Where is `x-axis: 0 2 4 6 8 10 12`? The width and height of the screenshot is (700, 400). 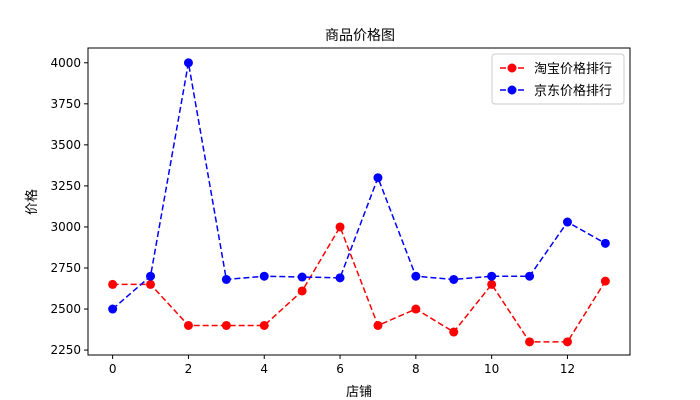 x-axis: 0 2 4 6 8 10 12 is located at coordinates (342, 365).